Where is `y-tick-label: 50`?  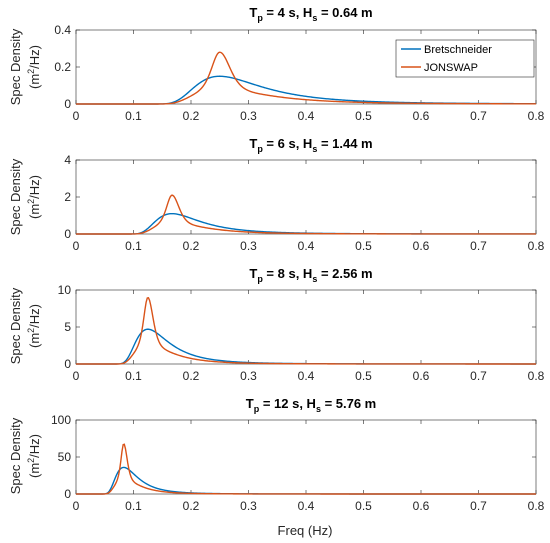 y-tick-label: 50 is located at coordinates (65, 457).